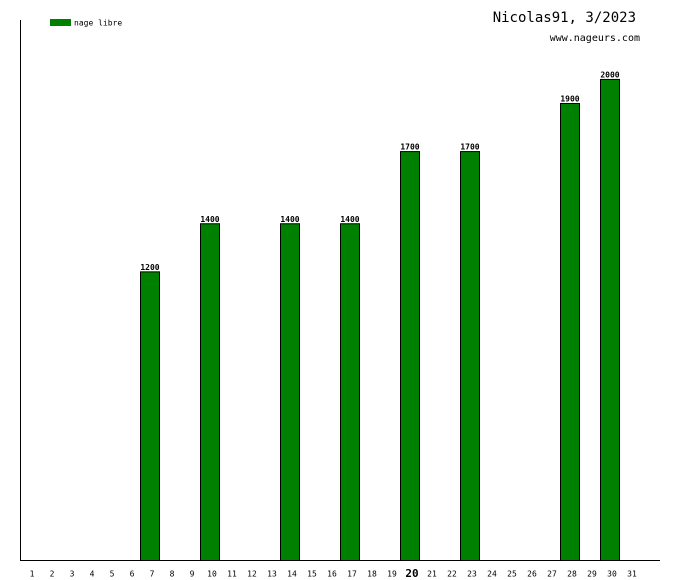 The height and width of the screenshot is (580, 680). What do you see at coordinates (149, 267) in the screenshot?
I see `value-label: 1200` at bounding box center [149, 267].